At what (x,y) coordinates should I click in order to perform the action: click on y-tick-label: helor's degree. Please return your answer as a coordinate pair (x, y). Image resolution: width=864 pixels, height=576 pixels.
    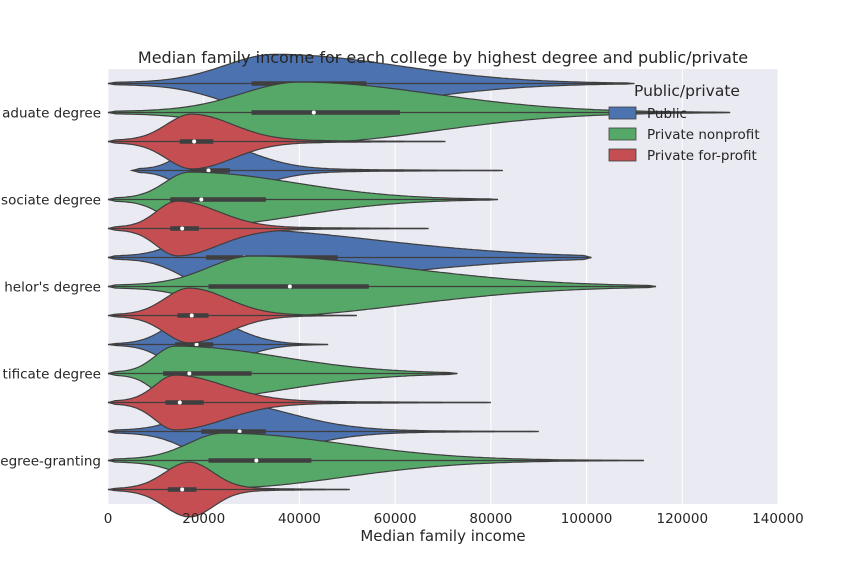
    Looking at the image, I should click on (52, 288).